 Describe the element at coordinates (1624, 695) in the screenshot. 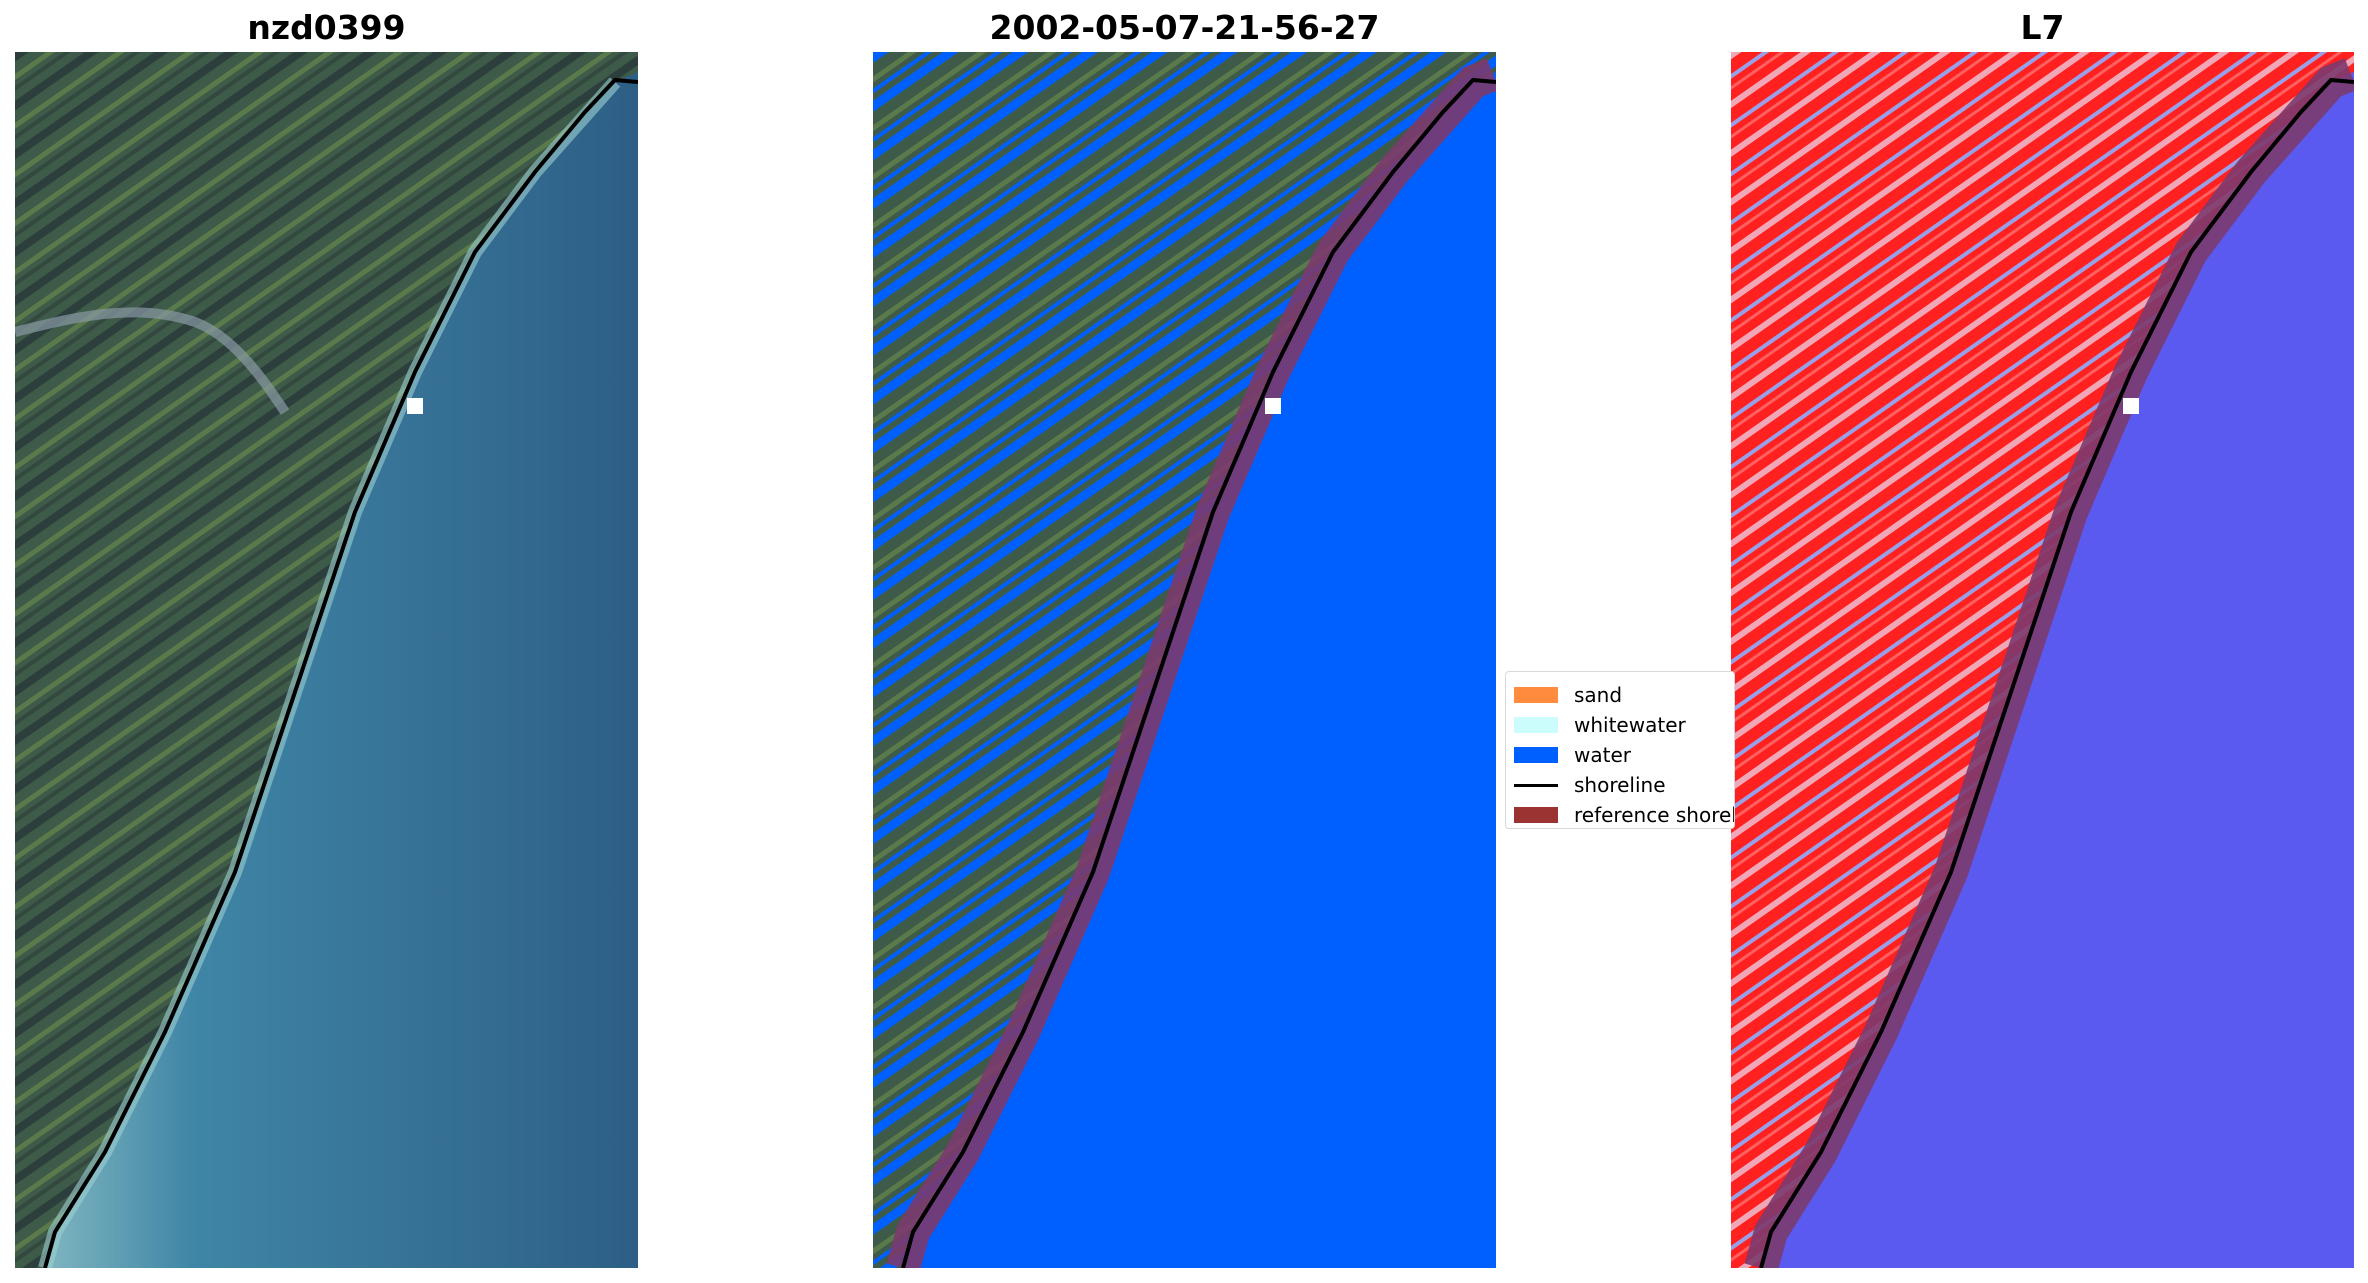

I see `legend-item-sand: sand` at that location.